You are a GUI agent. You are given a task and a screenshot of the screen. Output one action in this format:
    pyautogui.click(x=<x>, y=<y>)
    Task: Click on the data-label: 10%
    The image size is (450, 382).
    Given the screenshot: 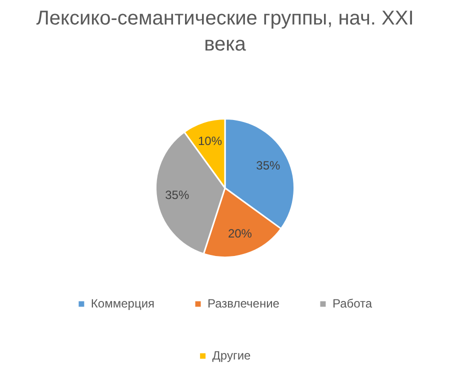 What is the action you would take?
    pyautogui.click(x=210, y=141)
    